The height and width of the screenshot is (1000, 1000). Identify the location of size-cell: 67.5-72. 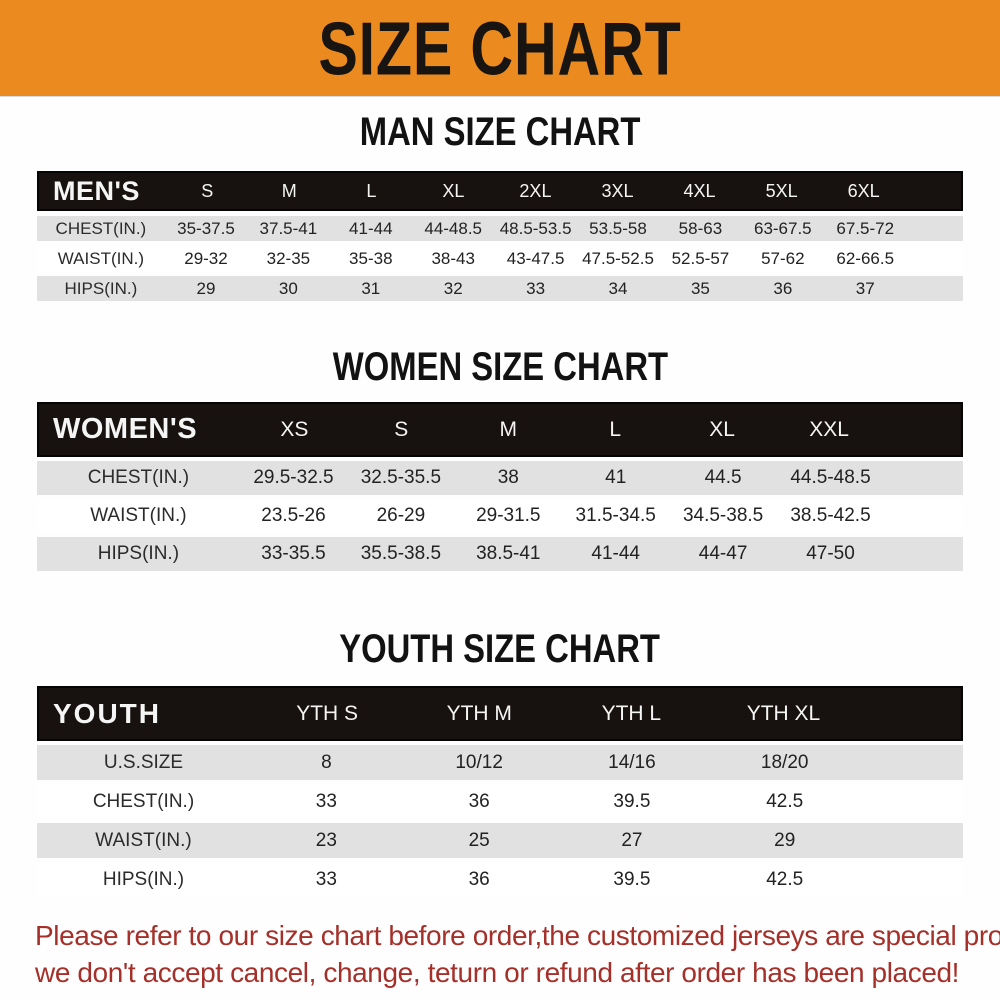
(865, 228).